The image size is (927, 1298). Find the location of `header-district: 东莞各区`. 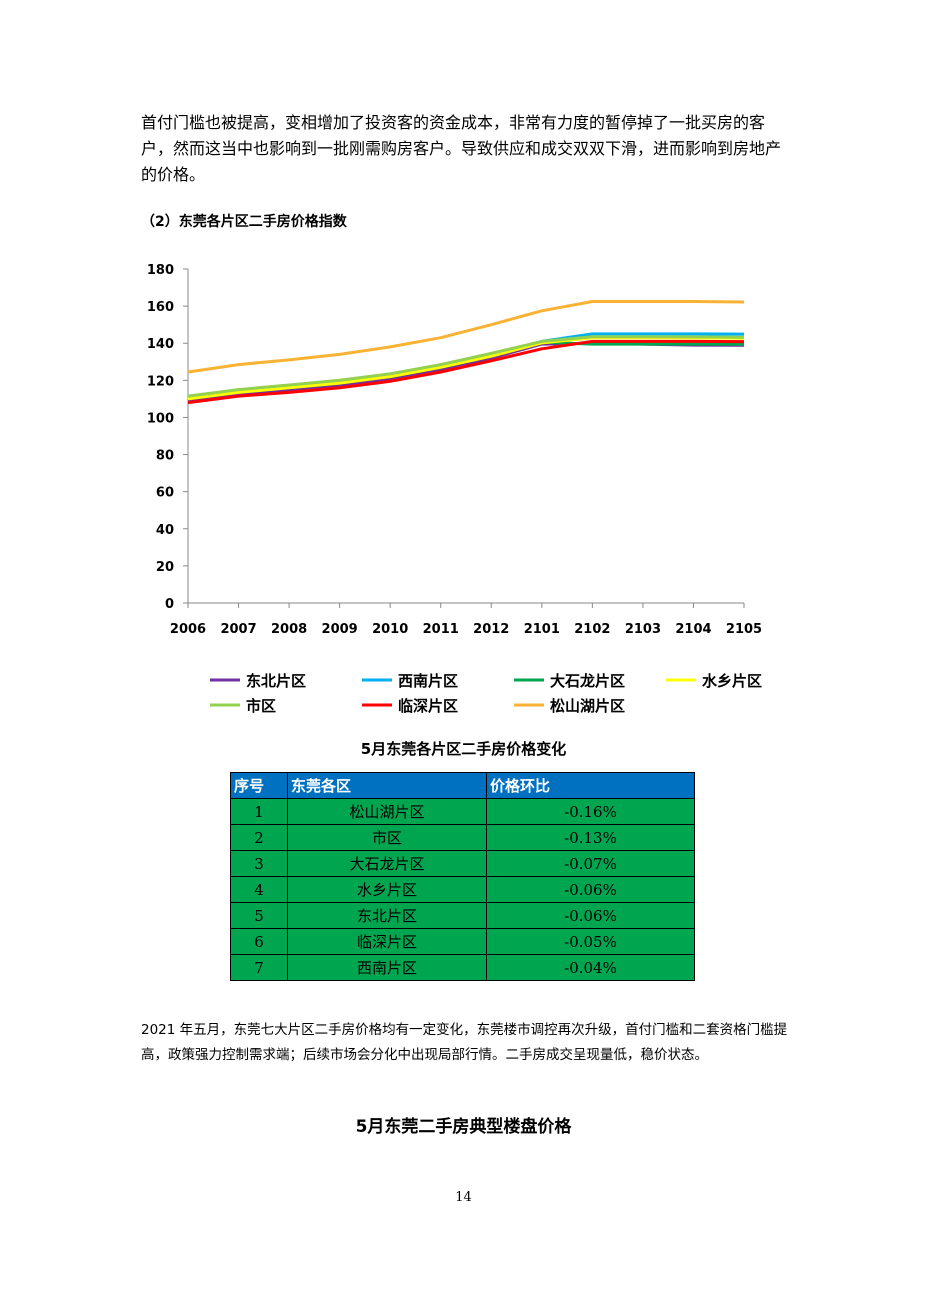

header-district: 东莞各区 is located at coordinates (387, 785).